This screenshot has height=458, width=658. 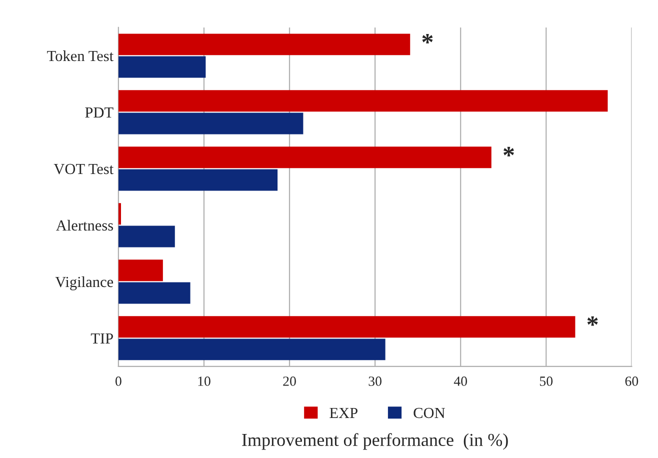 I want to click on x-tick-label: 40, so click(x=461, y=381).